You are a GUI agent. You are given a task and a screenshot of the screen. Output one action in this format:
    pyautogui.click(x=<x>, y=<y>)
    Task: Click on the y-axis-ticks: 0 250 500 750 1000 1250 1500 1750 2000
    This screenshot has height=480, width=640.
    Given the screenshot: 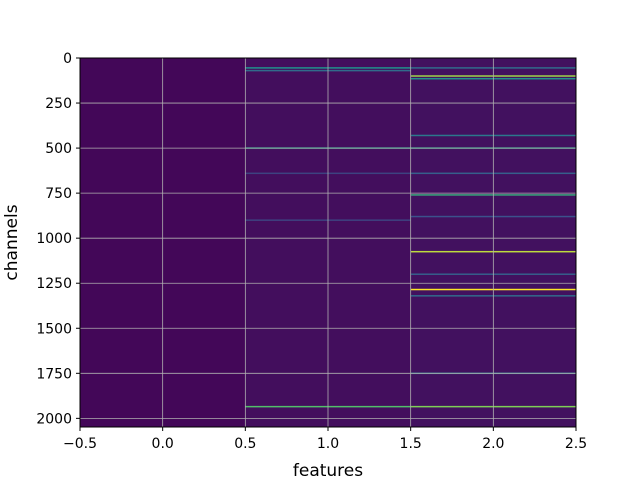 What is the action you would take?
    pyautogui.click(x=58, y=239)
    